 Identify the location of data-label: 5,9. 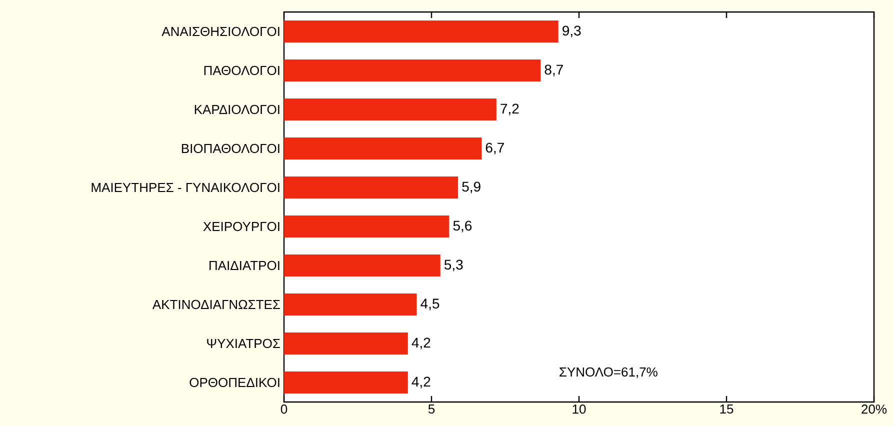
(471, 188).